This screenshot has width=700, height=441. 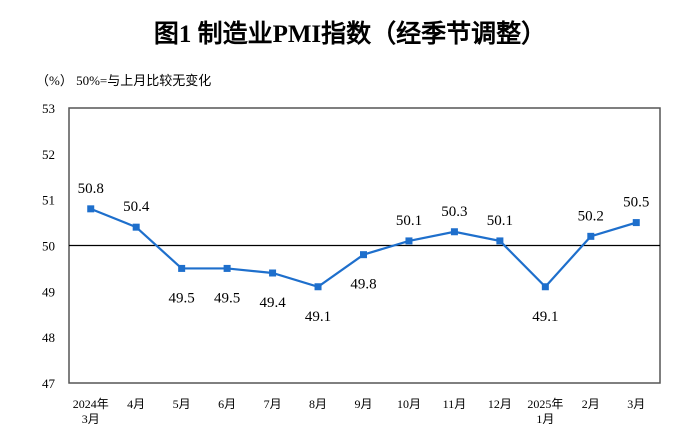 What do you see at coordinates (454, 212) in the screenshot?
I see `data-label: 50.3` at bounding box center [454, 212].